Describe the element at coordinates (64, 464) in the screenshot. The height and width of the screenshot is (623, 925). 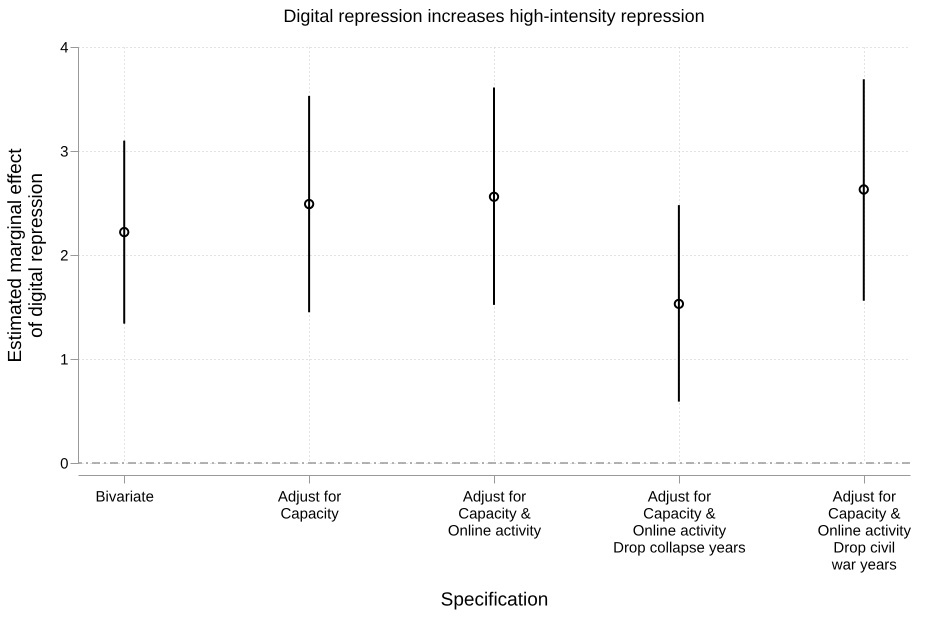
I see `y-tick-label: 0` at that location.